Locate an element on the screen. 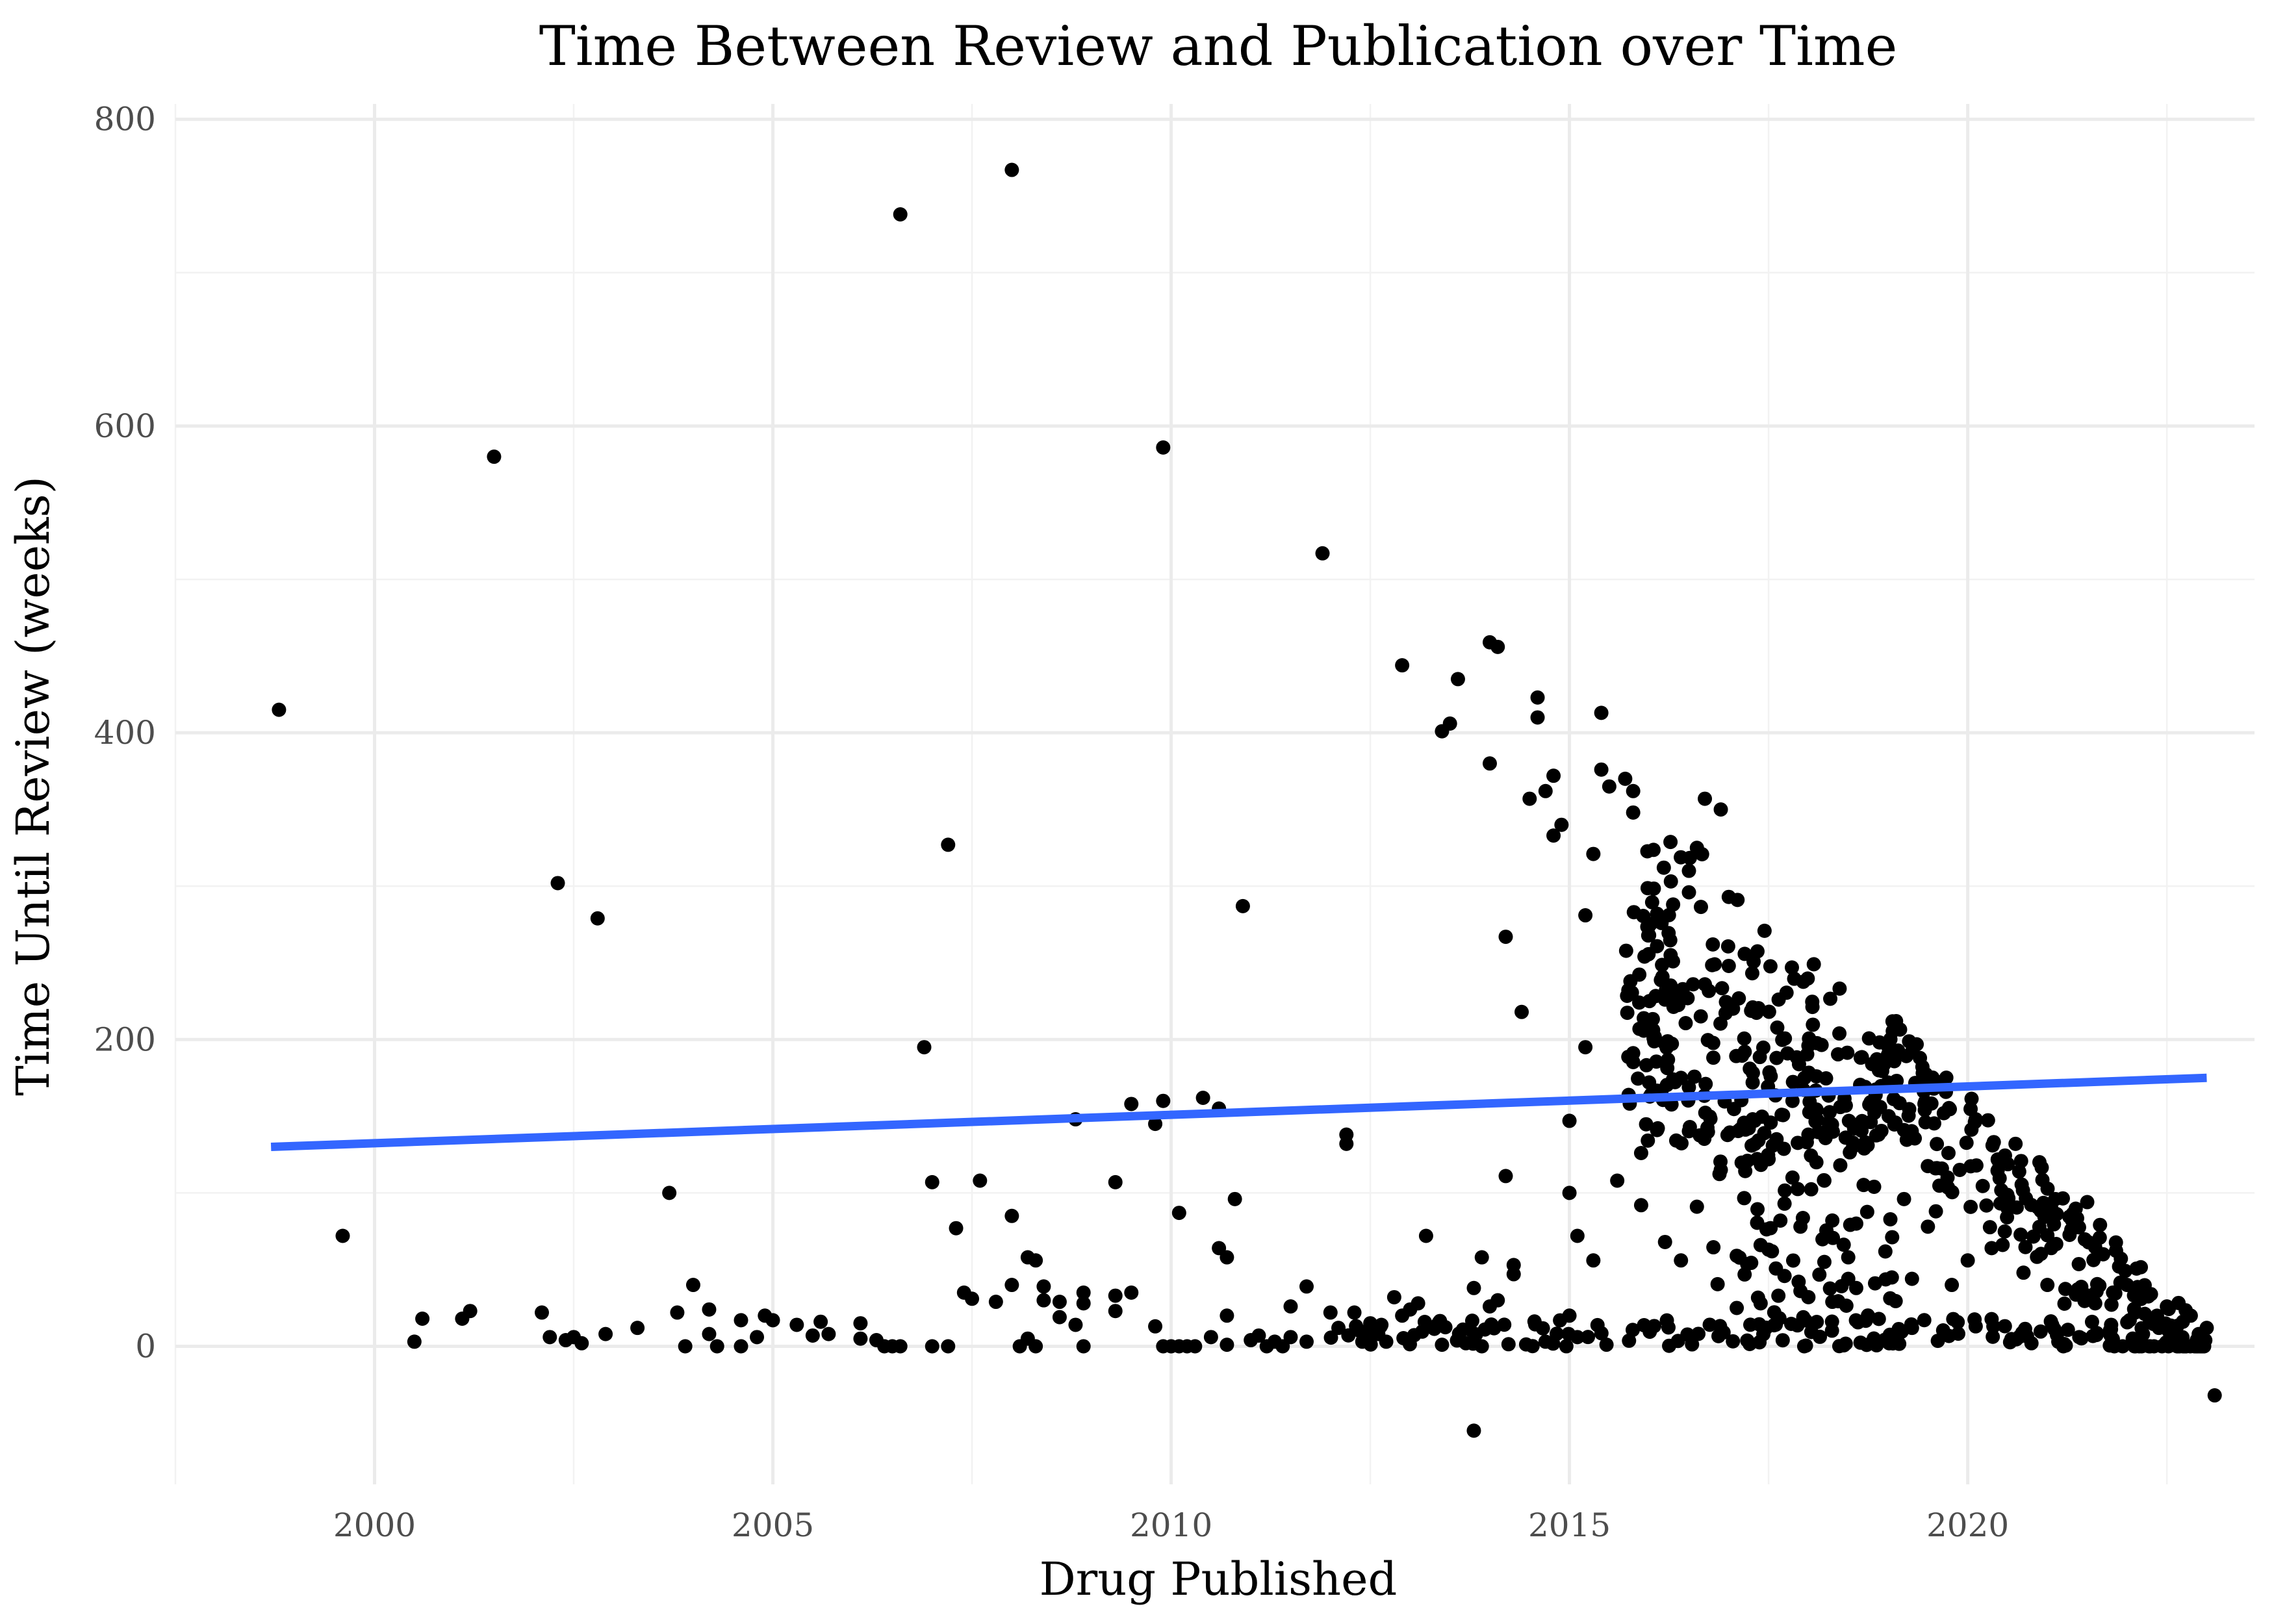  y-tick-label: 0 is located at coordinates (145, 1346).